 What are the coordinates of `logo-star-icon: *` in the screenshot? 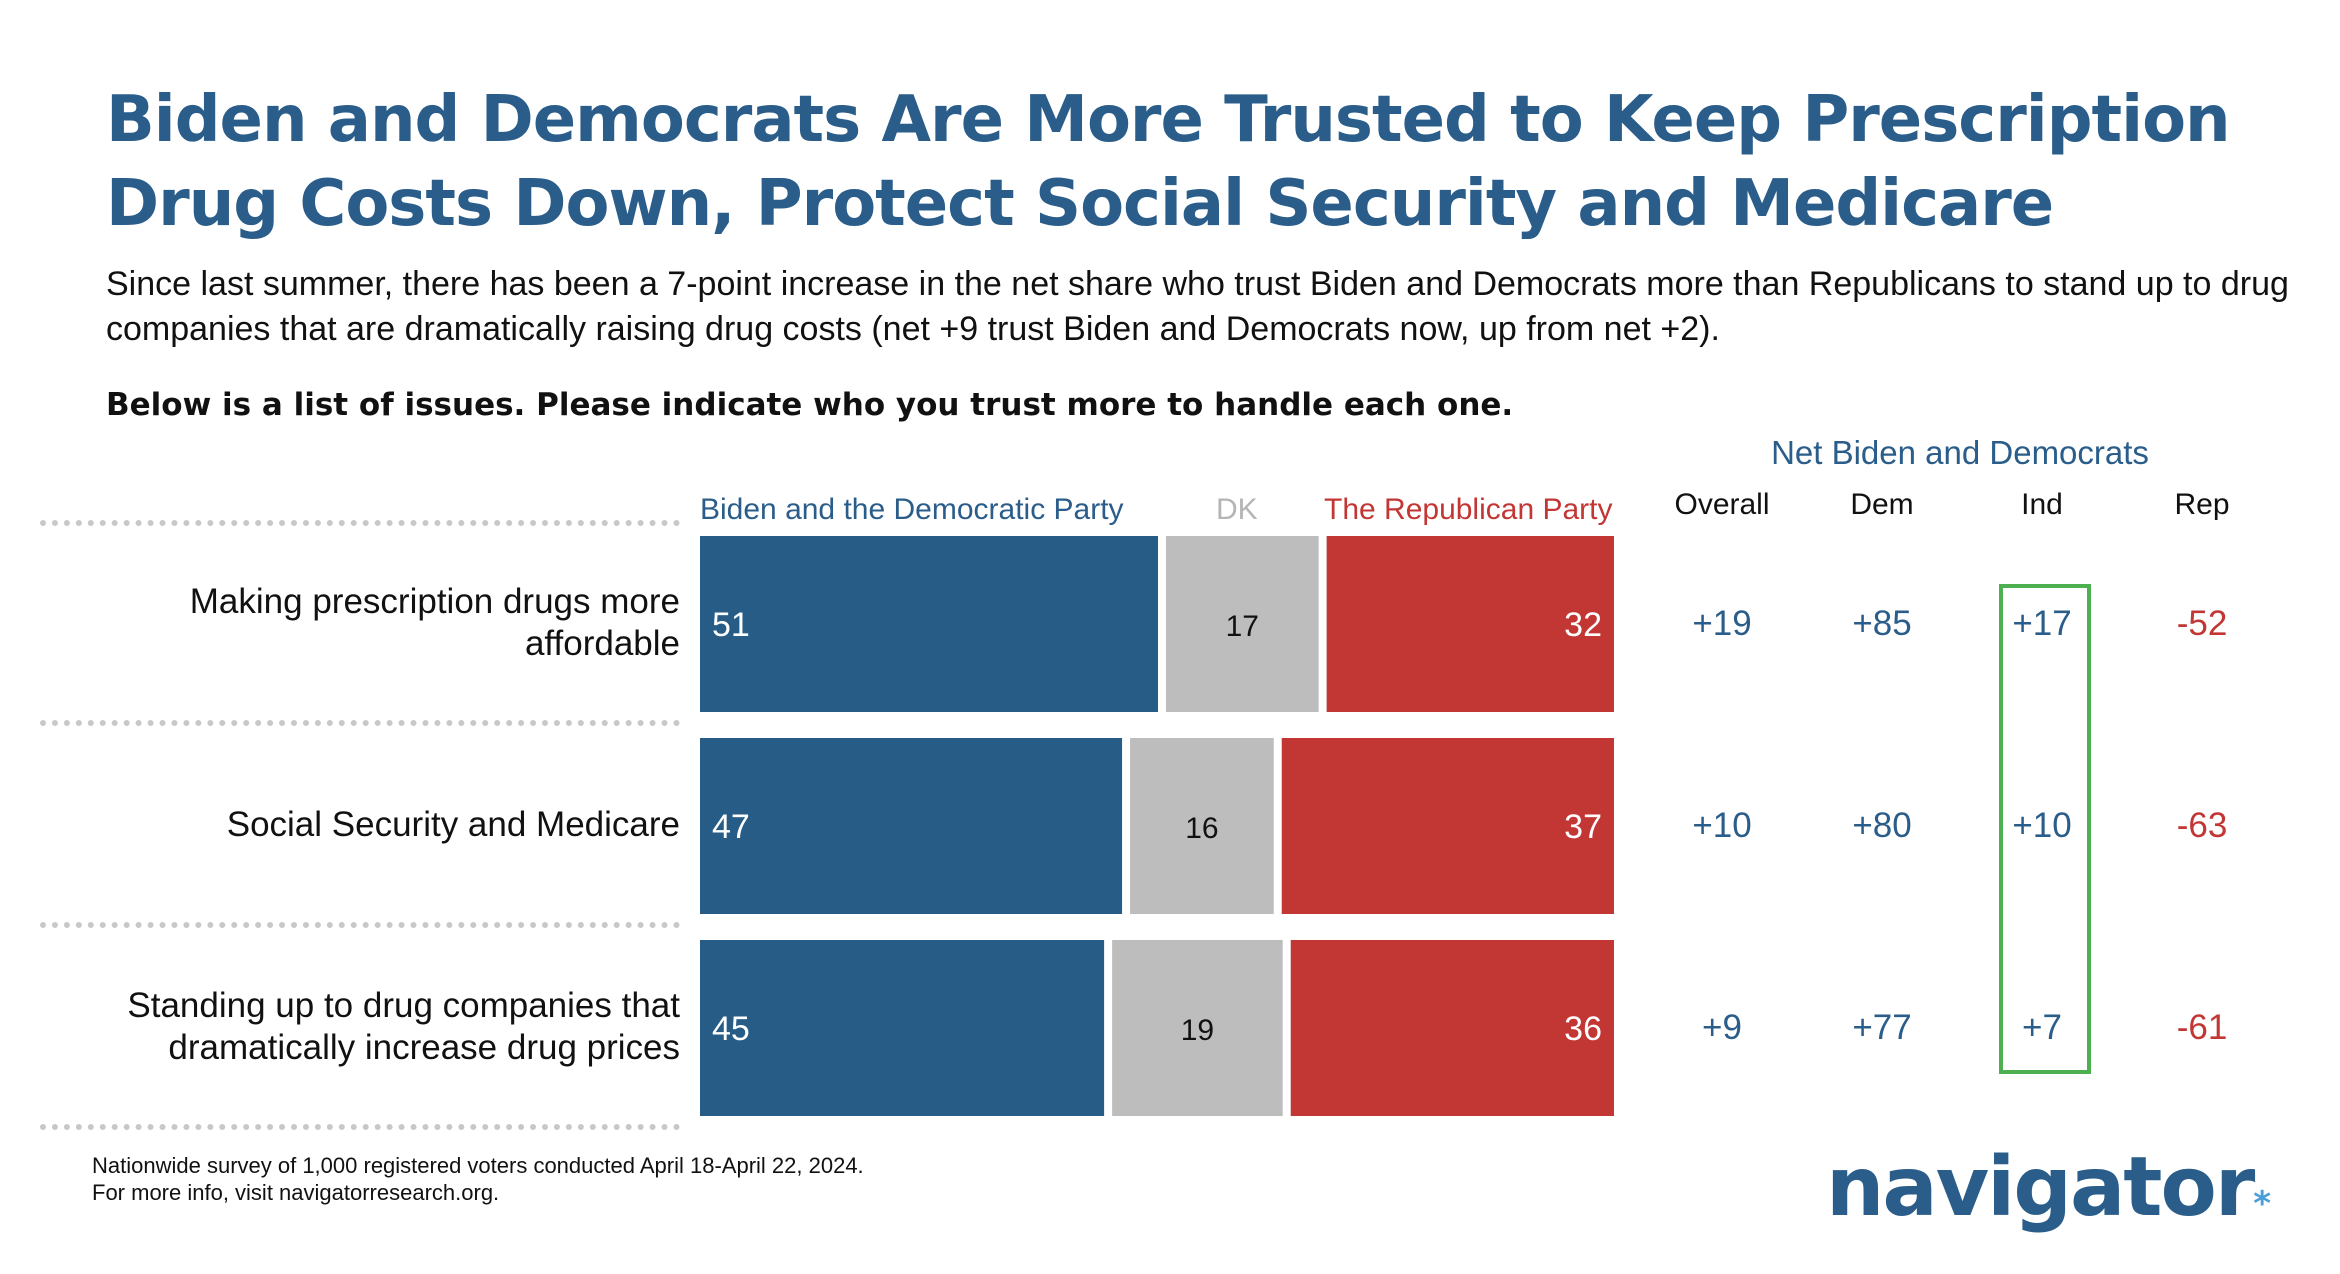 It's located at (2262, 1204).